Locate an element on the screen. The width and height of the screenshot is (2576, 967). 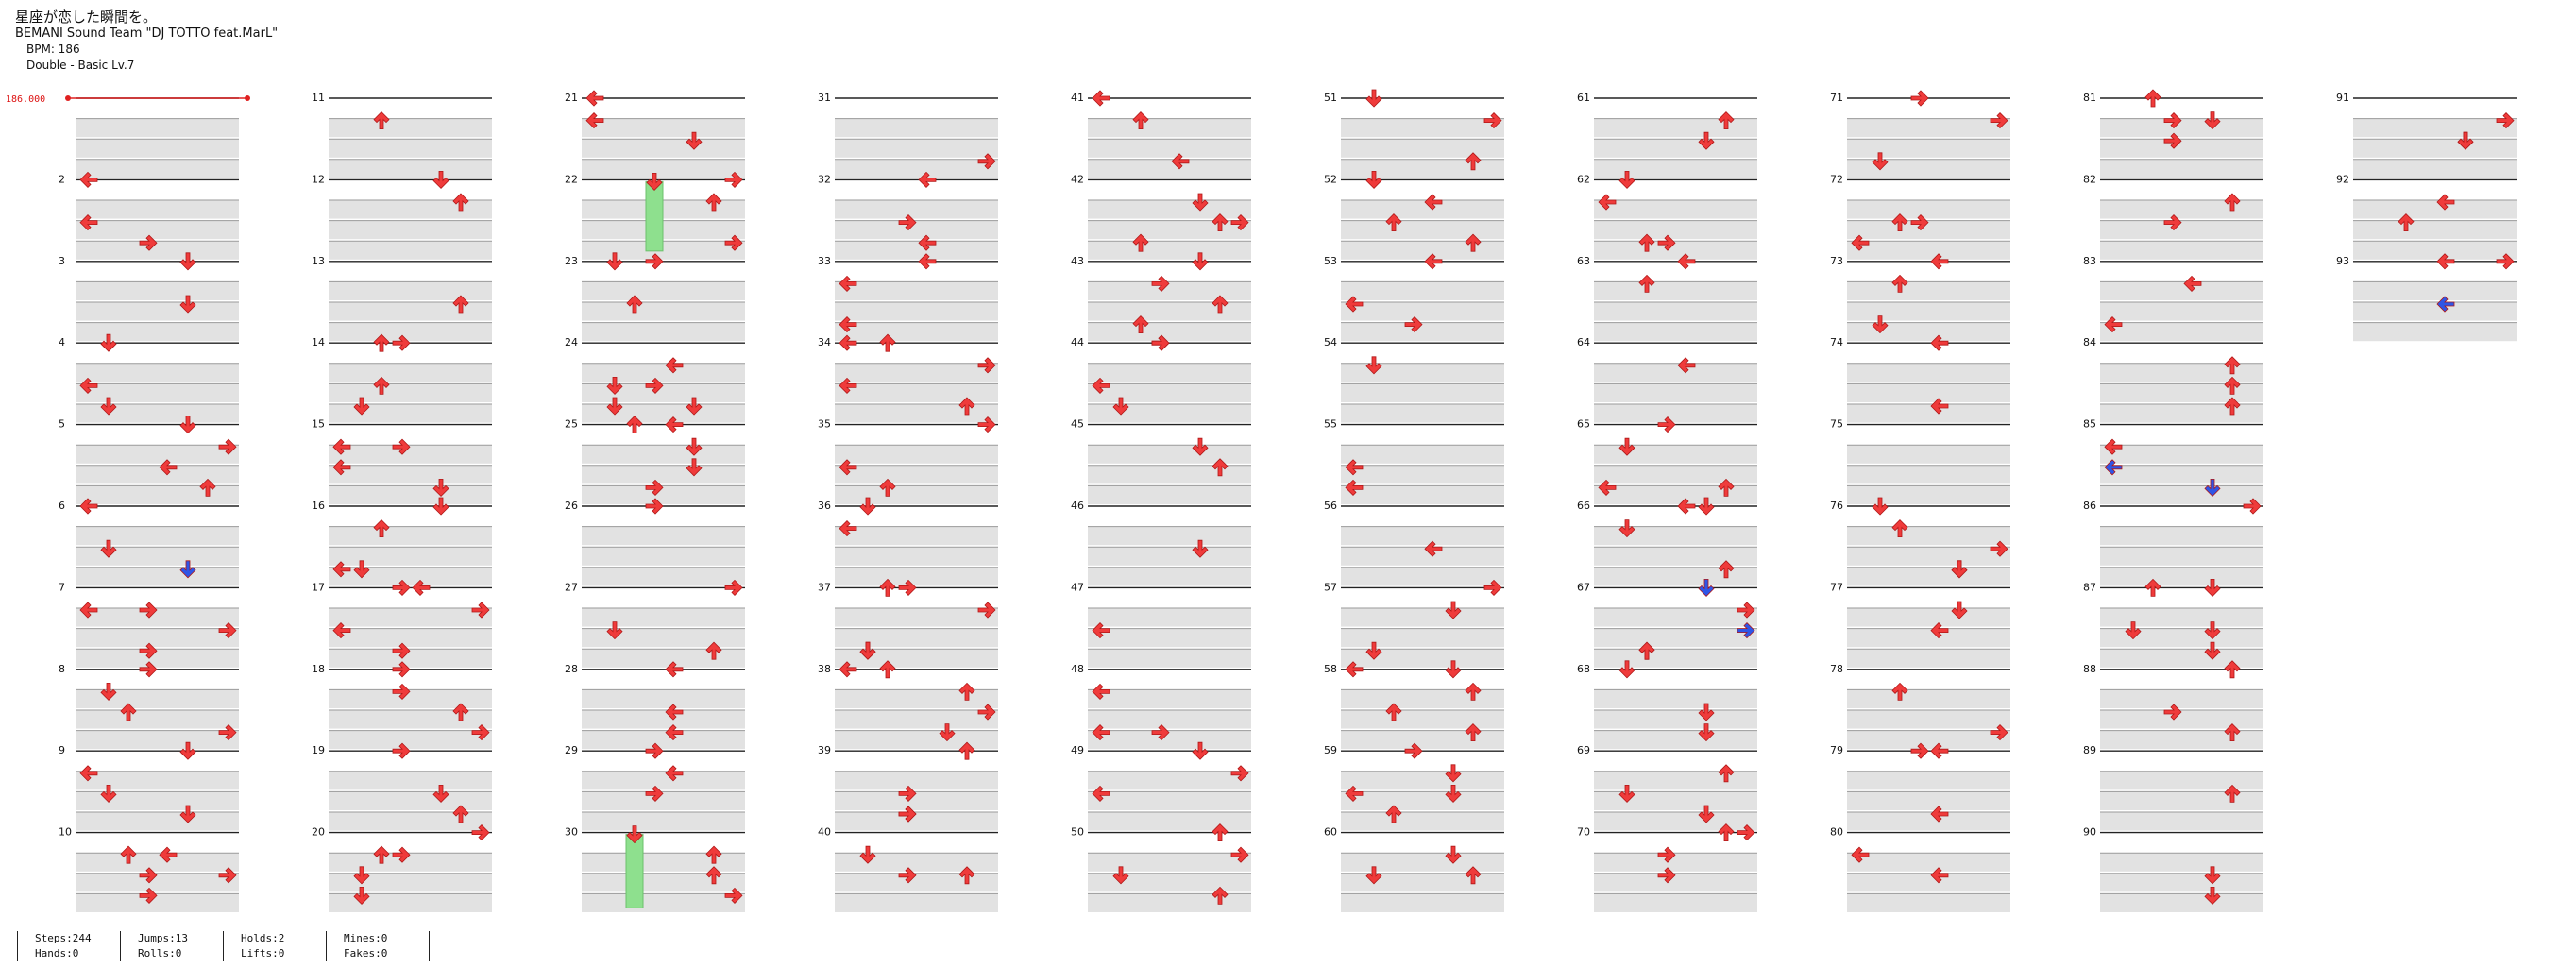
measure-number: 74 is located at coordinates (1836, 342).